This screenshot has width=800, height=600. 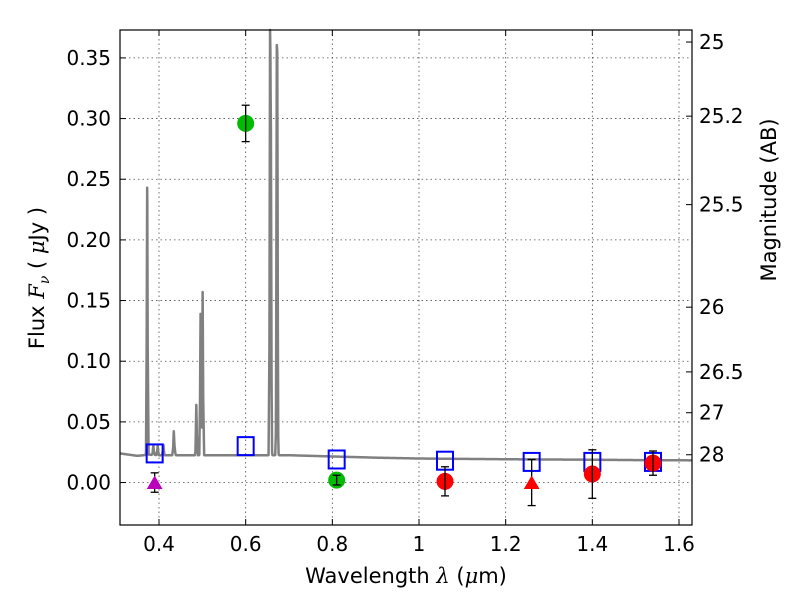 What do you see at coordinates (88, 361) in the screenshot?
I see `y-tick-label: 0.10` at bounding box center [88, 361].